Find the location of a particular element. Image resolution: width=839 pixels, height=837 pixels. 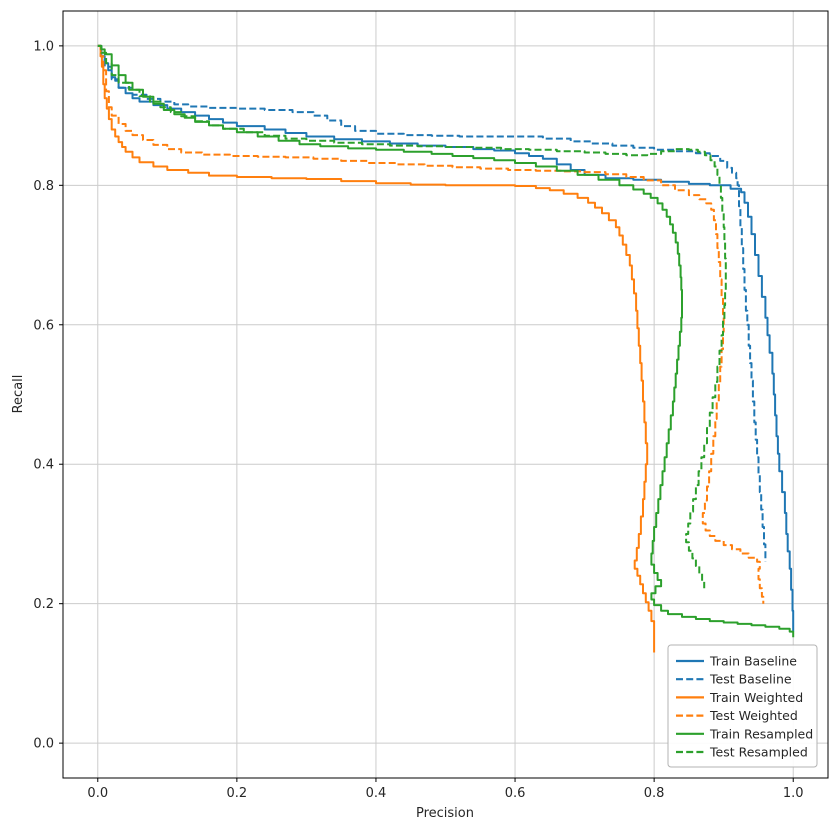

y-axis-label: Recall is located at coordinates (18, 394).